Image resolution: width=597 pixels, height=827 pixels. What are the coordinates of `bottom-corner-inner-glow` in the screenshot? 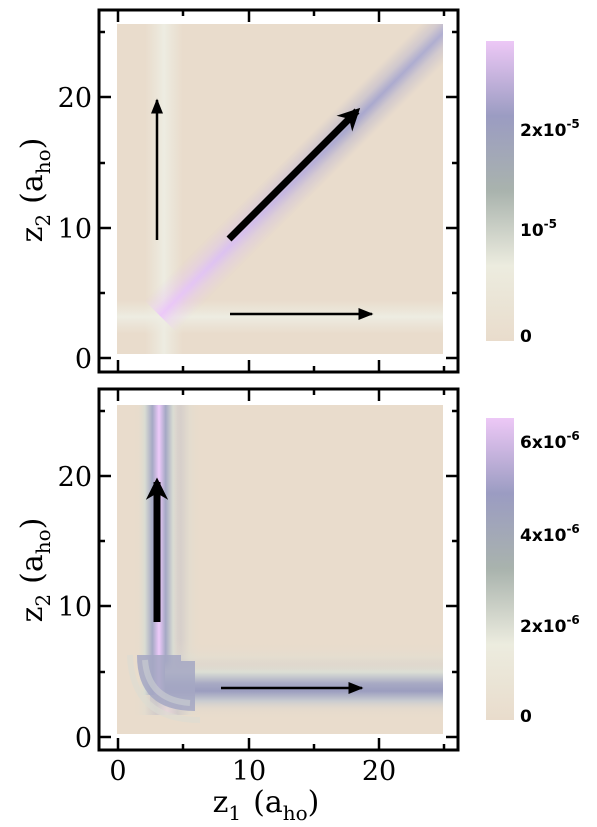 It's located at (166, 682).